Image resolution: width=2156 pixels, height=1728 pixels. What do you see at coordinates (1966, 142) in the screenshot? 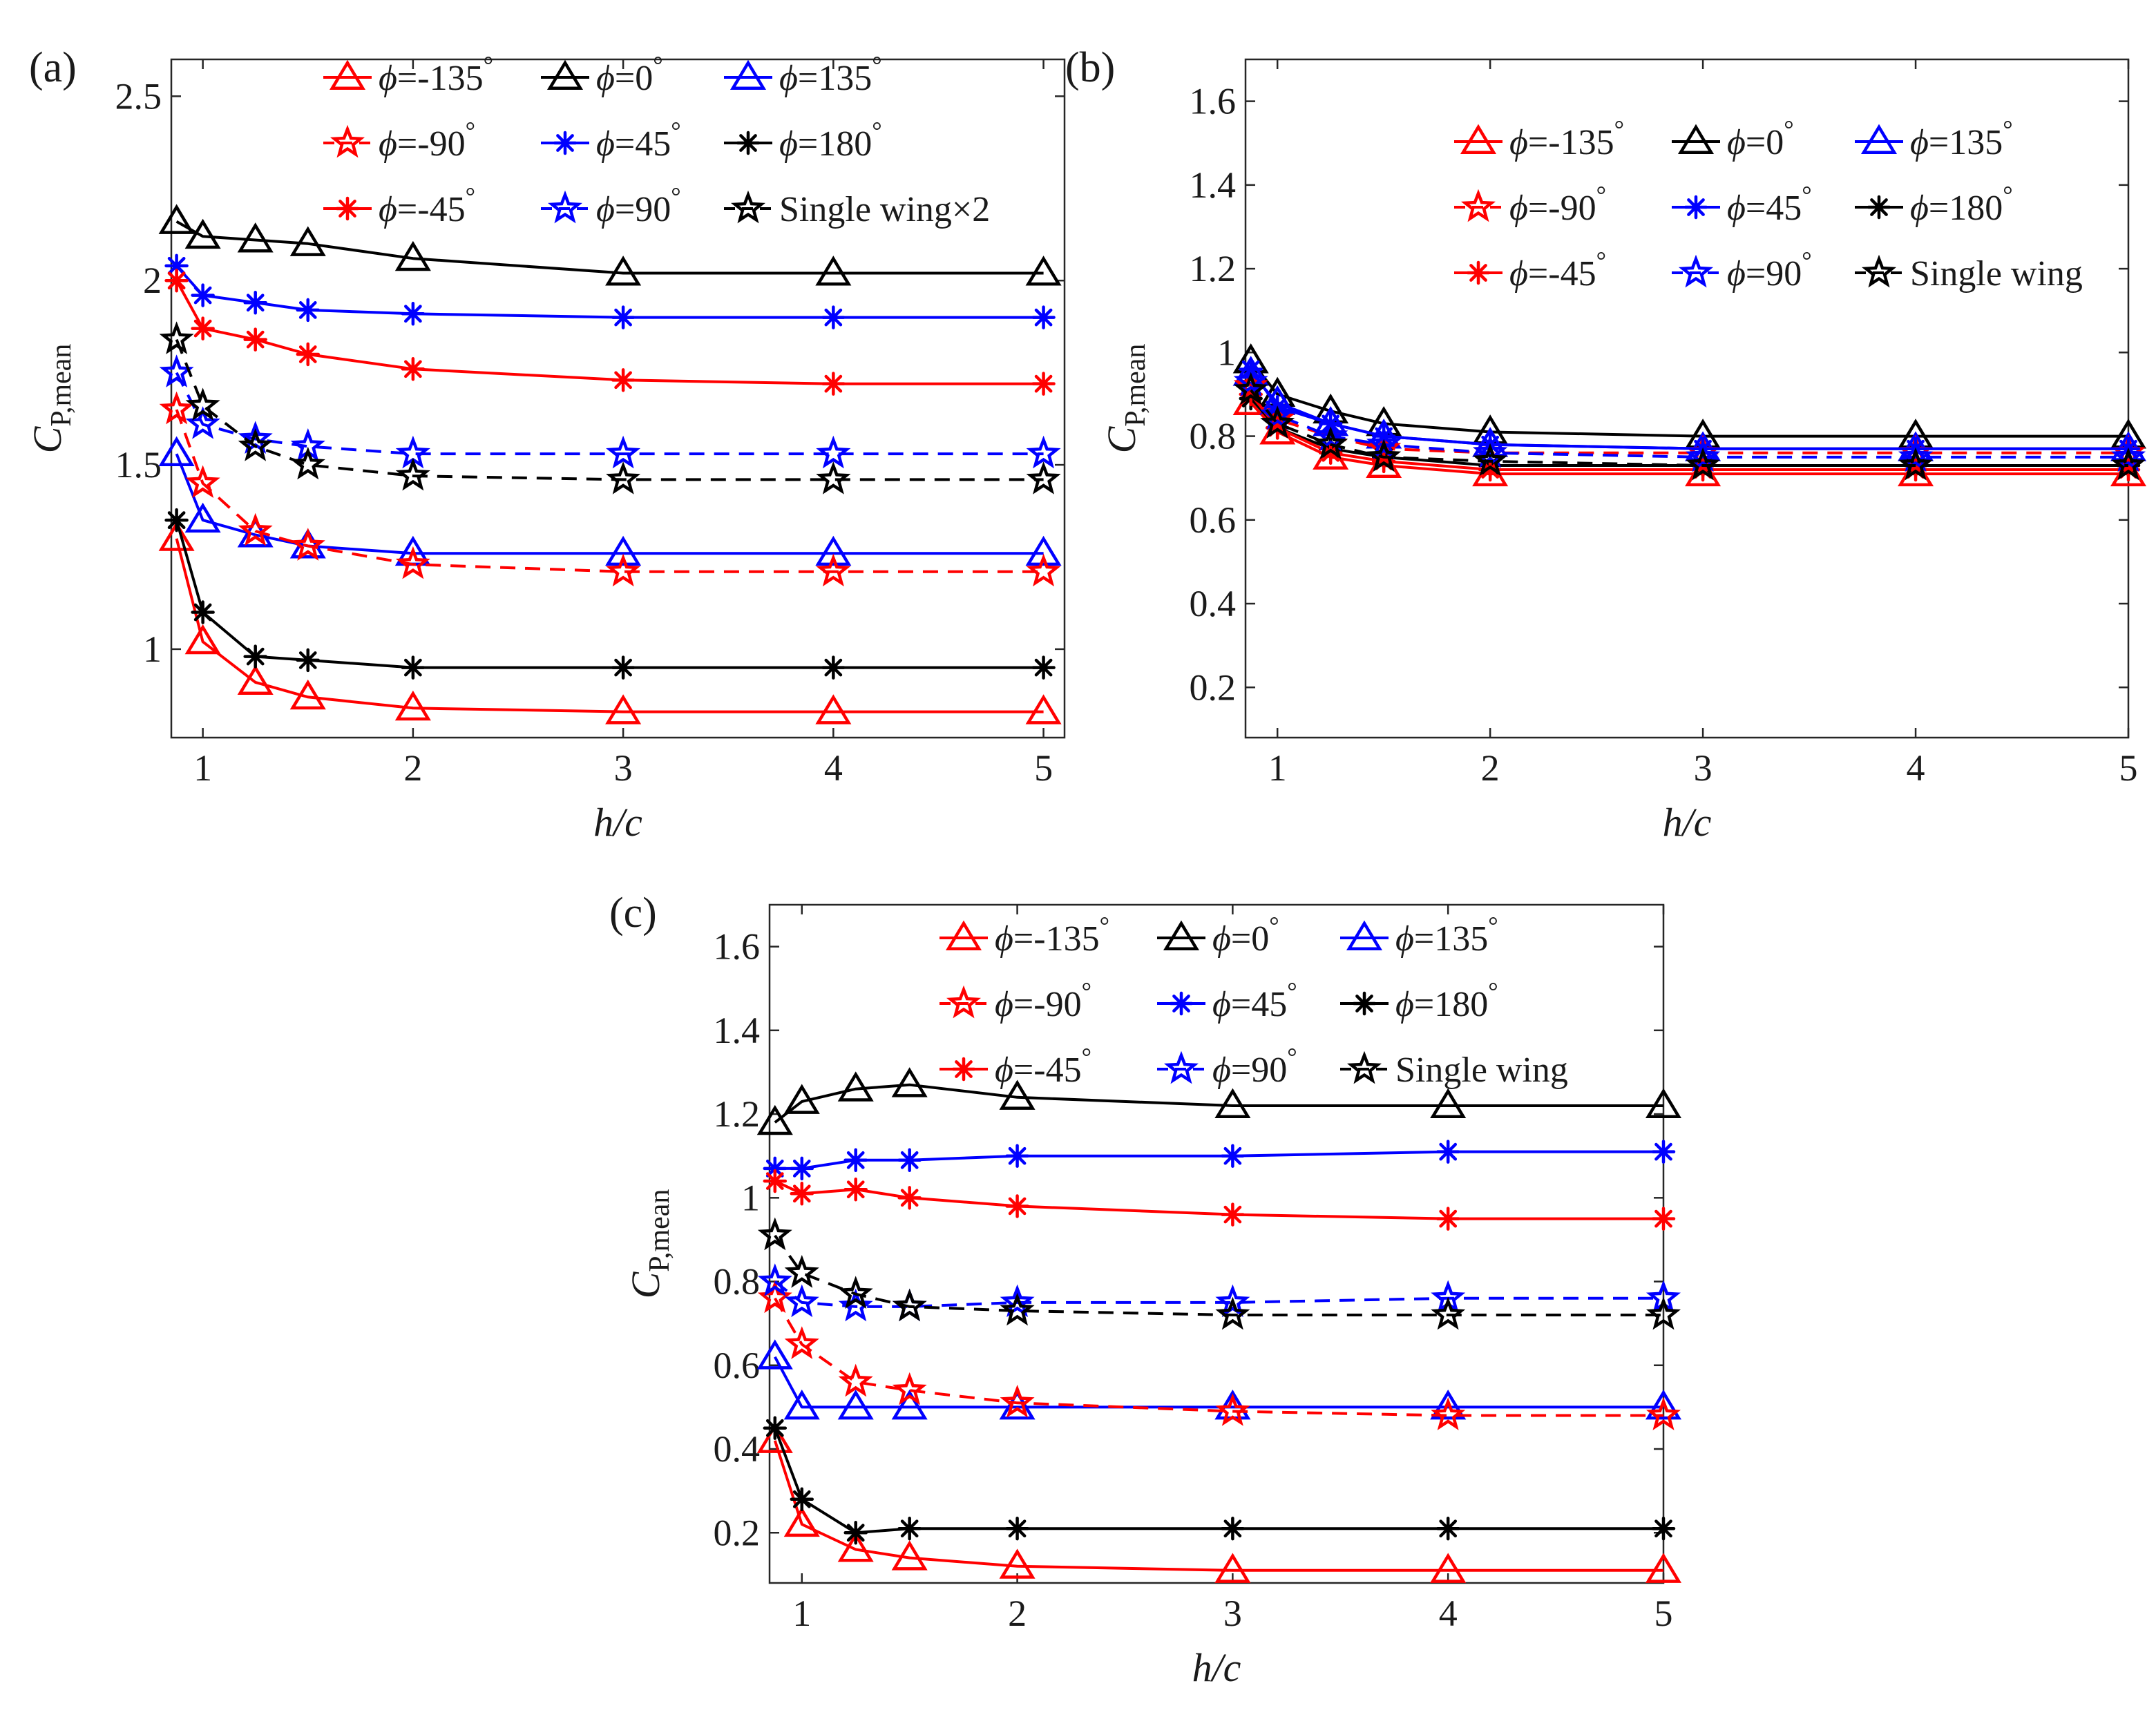
I see `legend-value: =135` at bounding box center [1966, 142].